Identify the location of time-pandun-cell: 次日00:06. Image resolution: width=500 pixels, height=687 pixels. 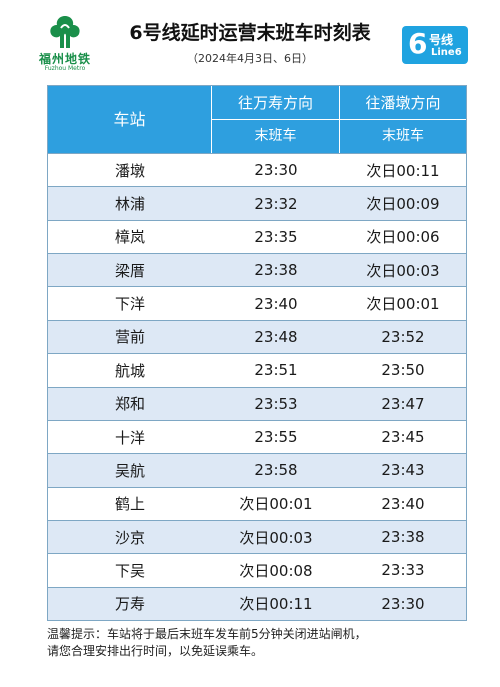
(403, 237).